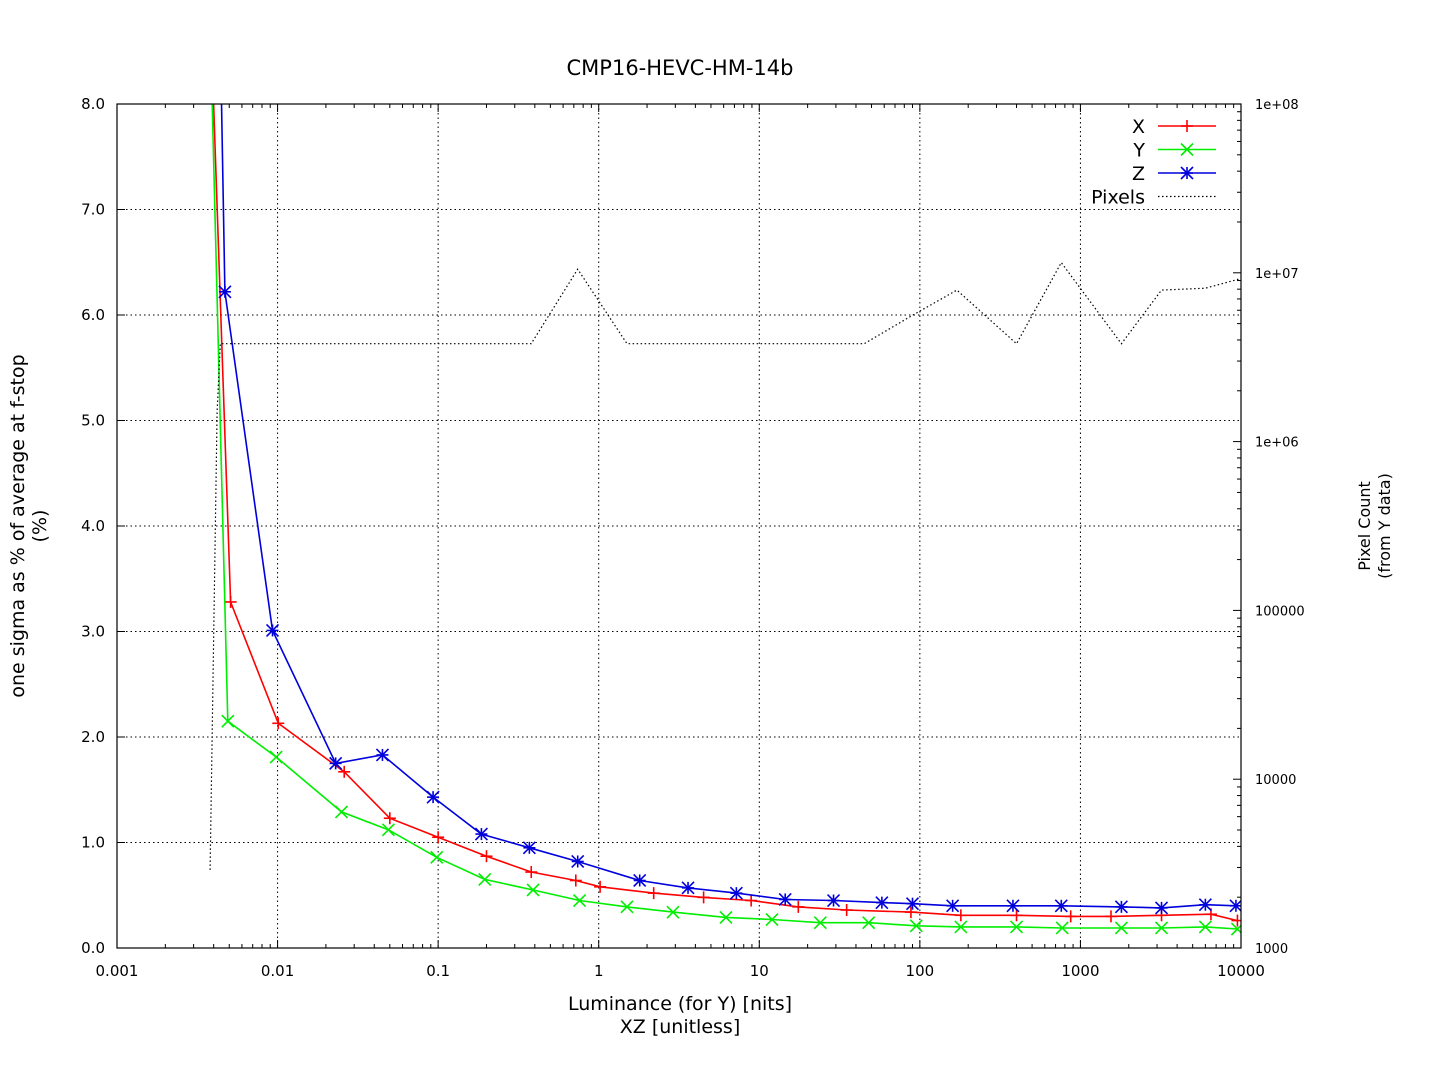 The height and width of the screenshot is (1080, 1440). Describe the element at coordinates (438, 971) in the screenshot. I see `x-tick-label: 0.1` at that location.